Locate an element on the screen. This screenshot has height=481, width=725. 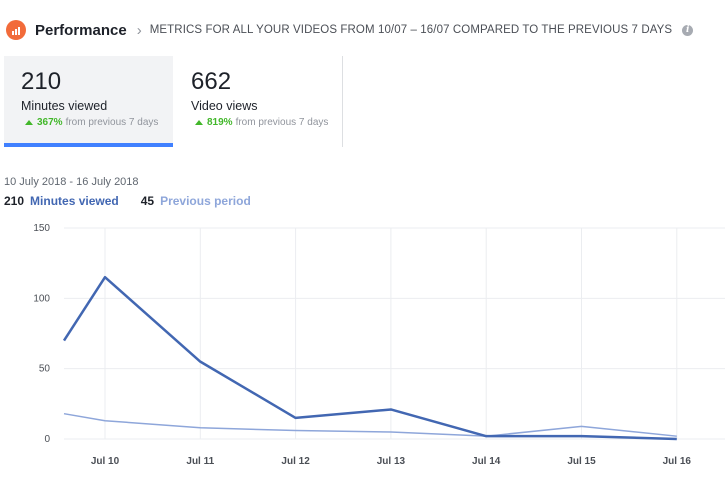
x-tick-label: Jul 14 is located at coordinates (486, 461).